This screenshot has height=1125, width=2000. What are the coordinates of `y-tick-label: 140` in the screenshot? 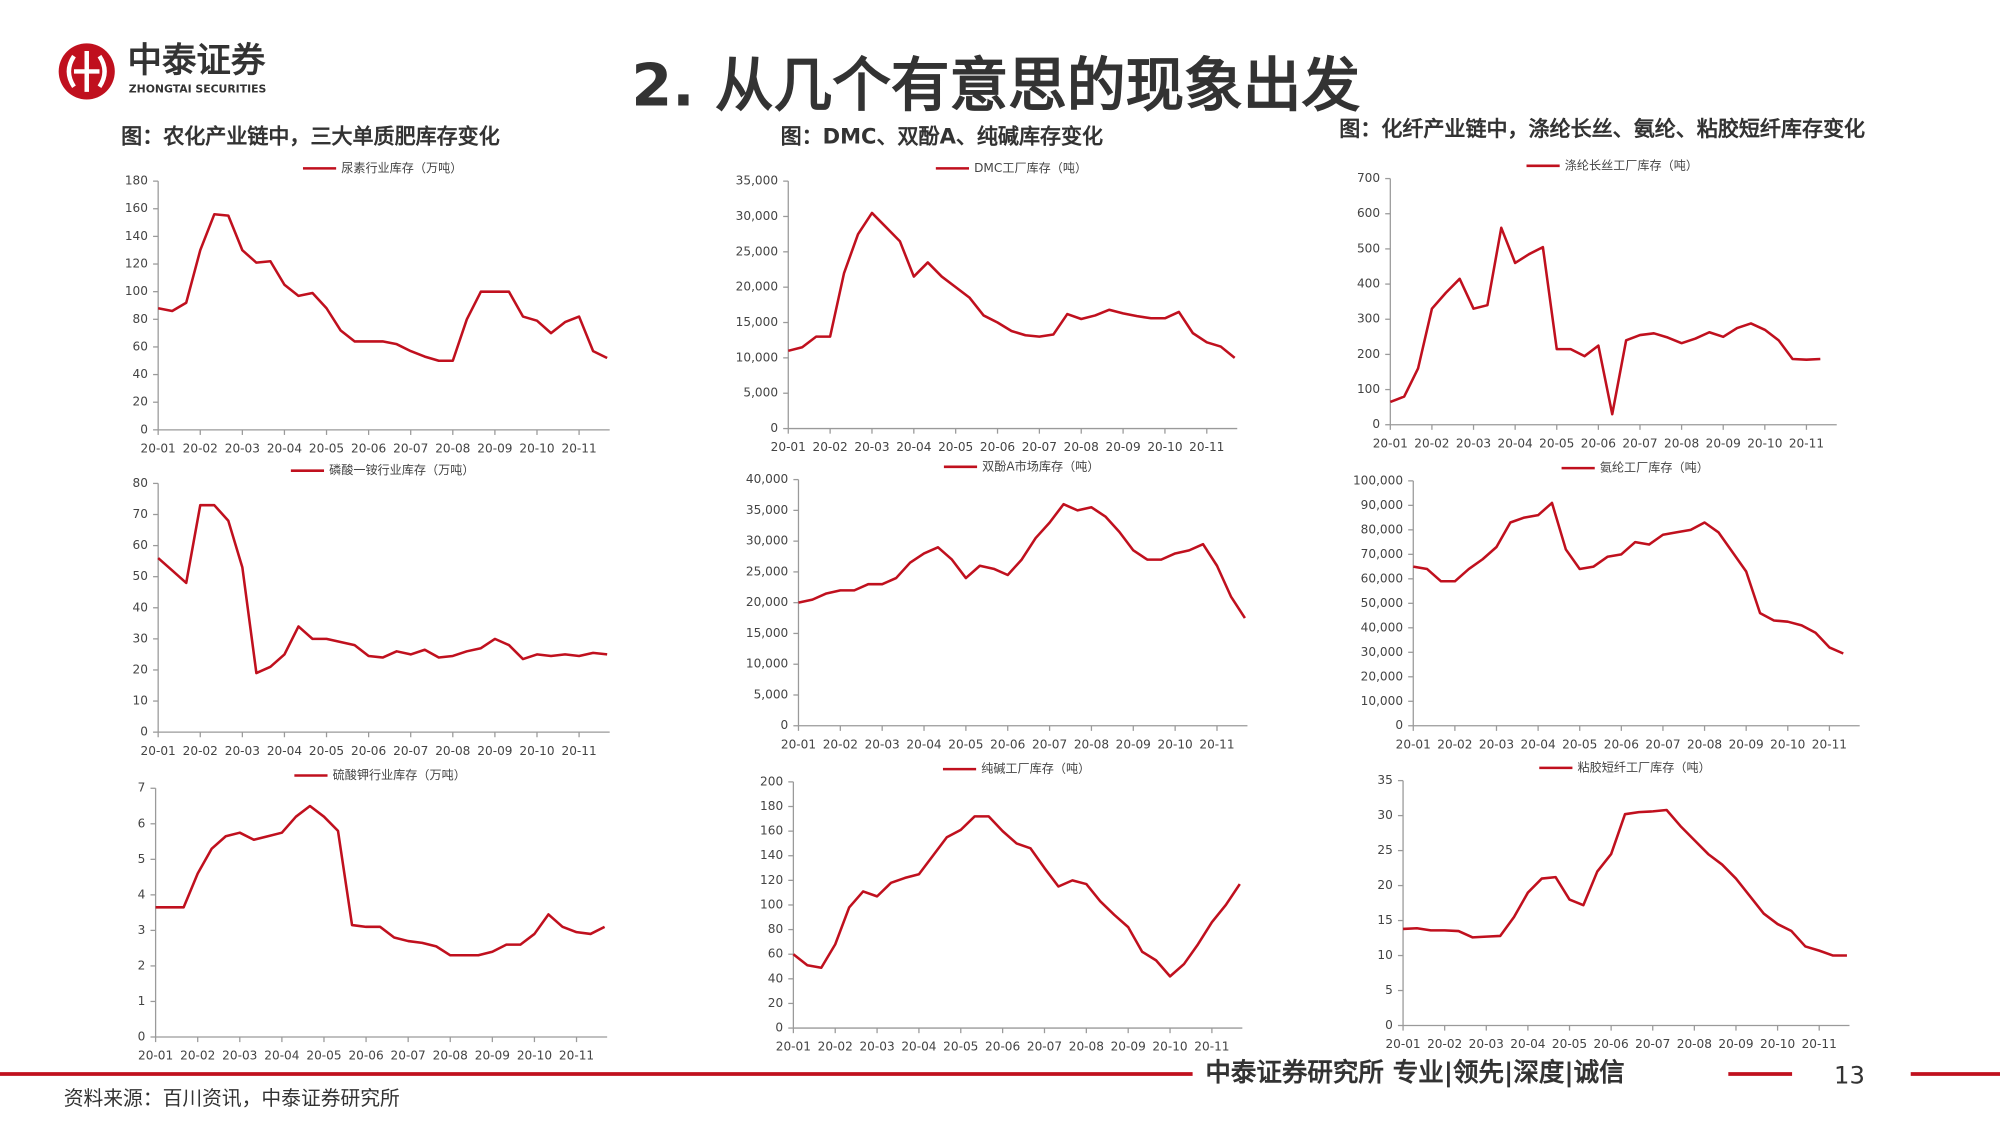 It's located at (771, 855).